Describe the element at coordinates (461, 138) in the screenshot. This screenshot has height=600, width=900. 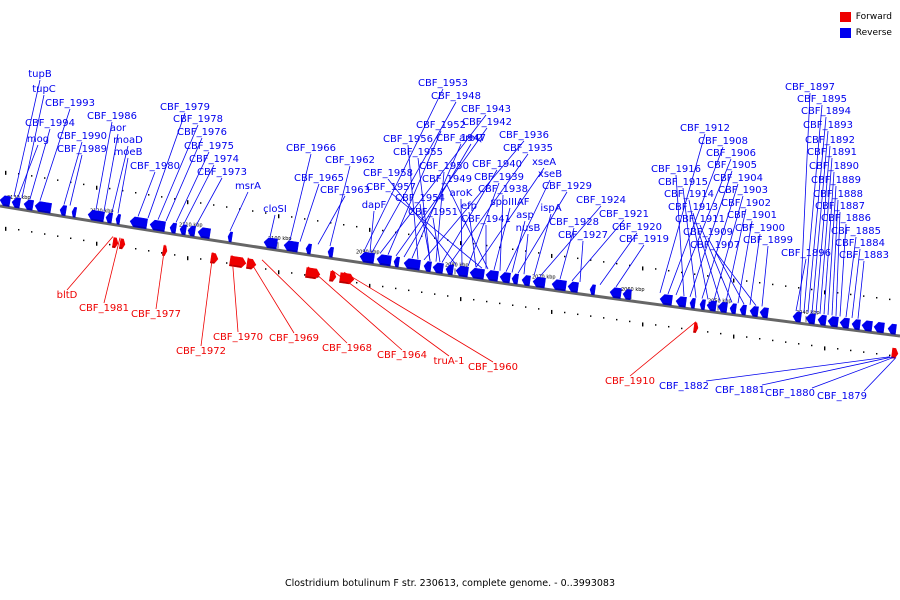
I see `gene-label-cbf-1947: CBF_1947` at that location.